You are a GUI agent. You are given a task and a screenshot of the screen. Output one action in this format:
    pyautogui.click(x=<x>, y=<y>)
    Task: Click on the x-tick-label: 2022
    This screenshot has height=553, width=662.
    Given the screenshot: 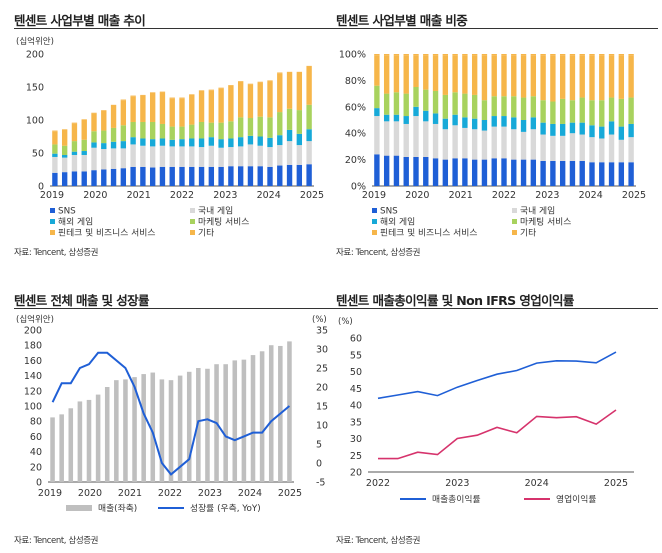 What is the action you would take?
    pyautogui.click(x=378, y=483)
    